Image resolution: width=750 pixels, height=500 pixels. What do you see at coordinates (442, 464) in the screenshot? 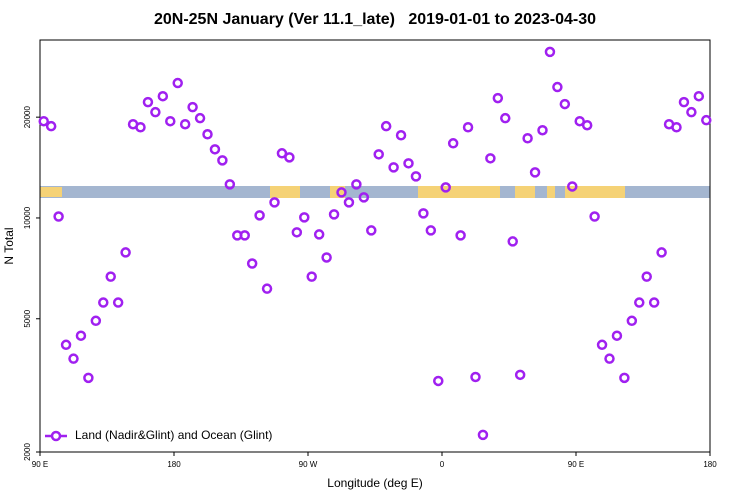
I see `x-tick-label: 0` at bounding box center [442, 464].